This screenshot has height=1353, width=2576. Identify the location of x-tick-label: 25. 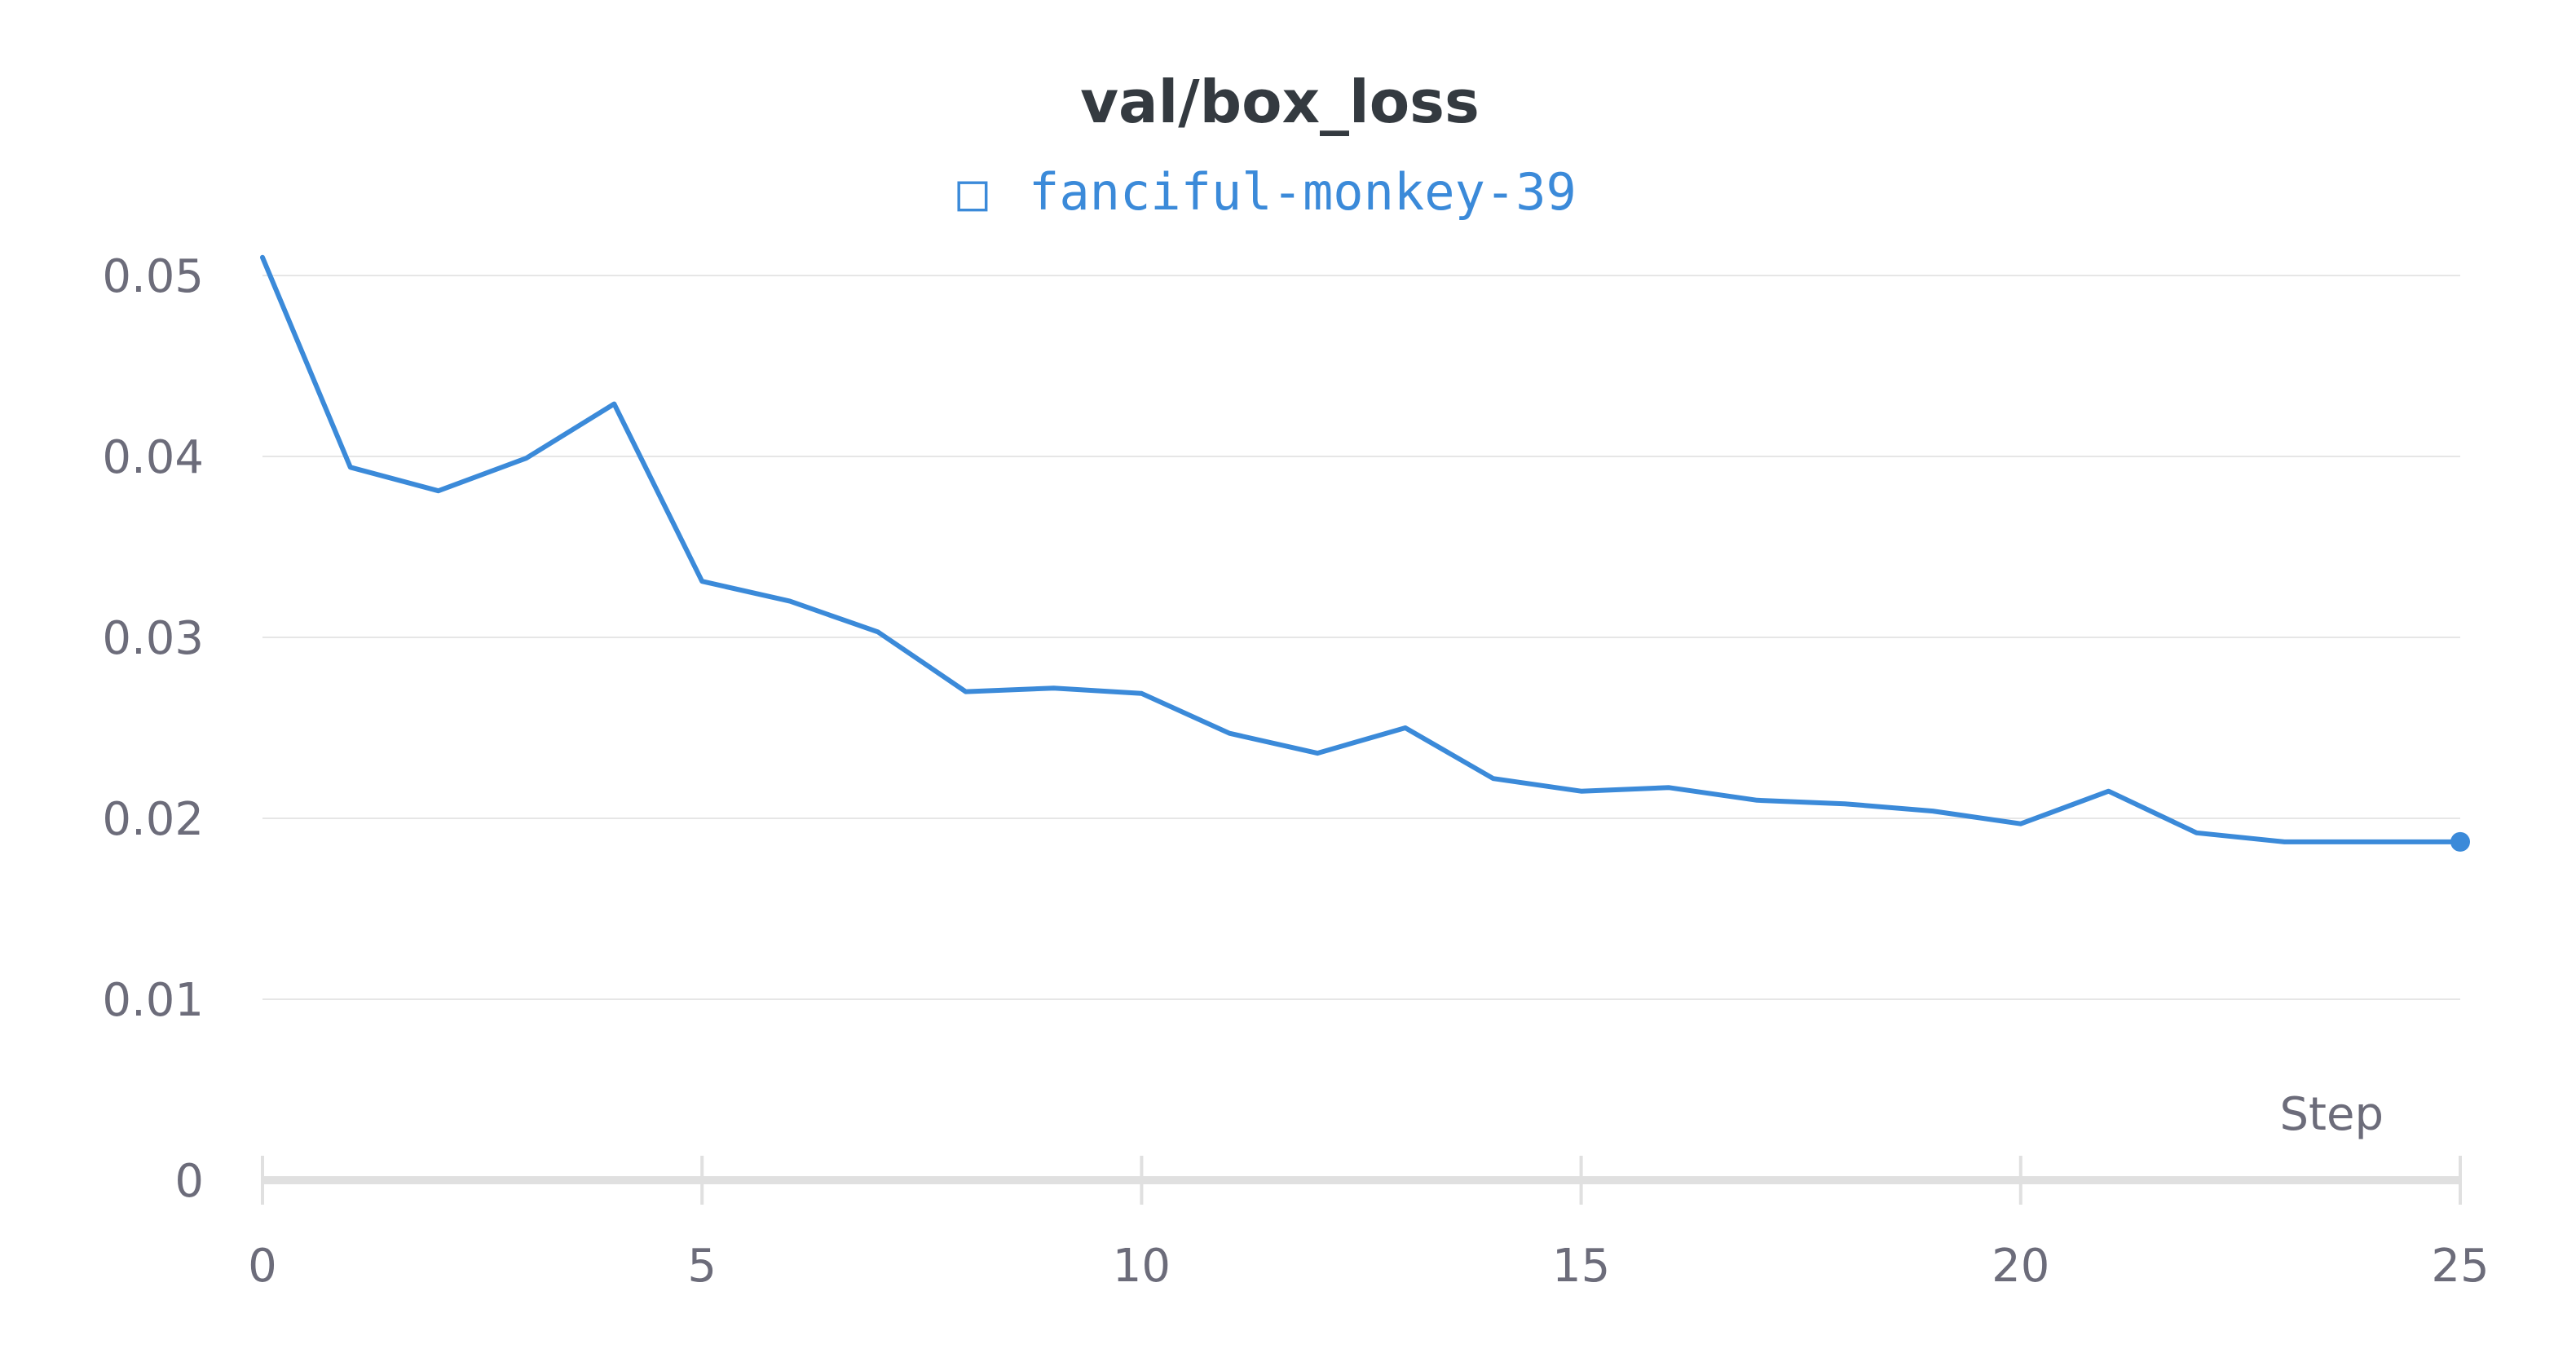
(2460, 1266).